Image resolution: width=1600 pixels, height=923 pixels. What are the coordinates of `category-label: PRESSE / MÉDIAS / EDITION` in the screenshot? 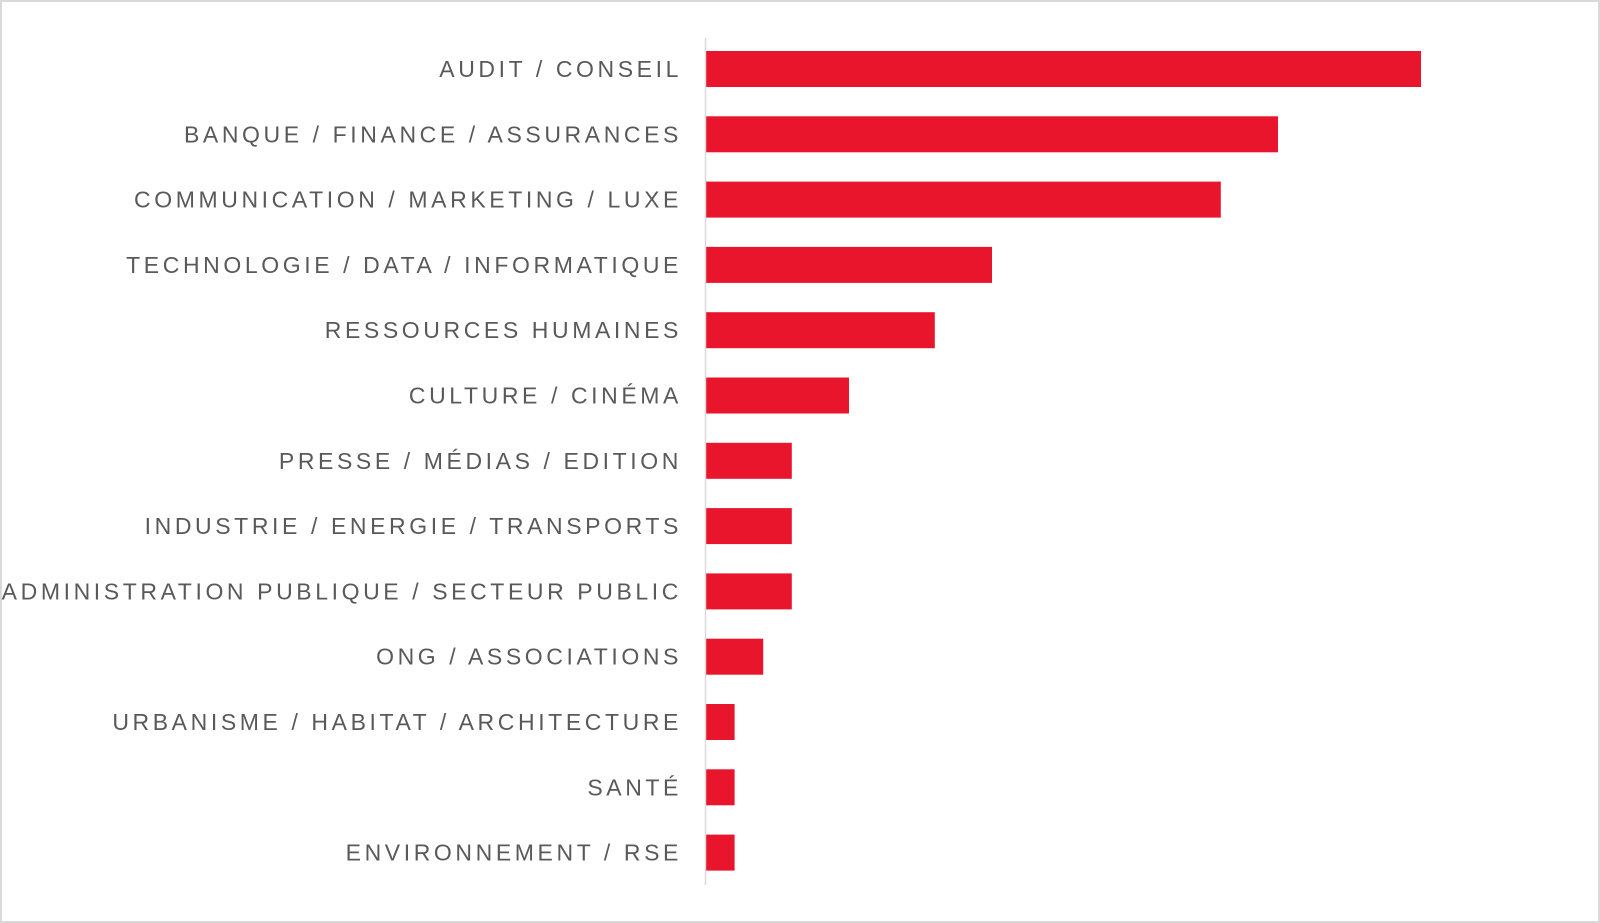 It's located at (480, 461).